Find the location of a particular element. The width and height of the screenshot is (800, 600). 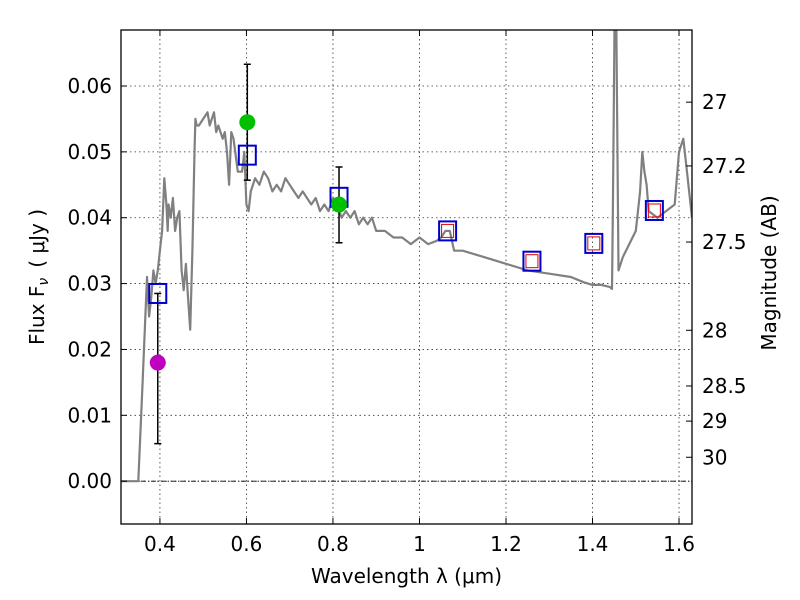

y2-tick-label: 29 is located at coordinates (714, 421).